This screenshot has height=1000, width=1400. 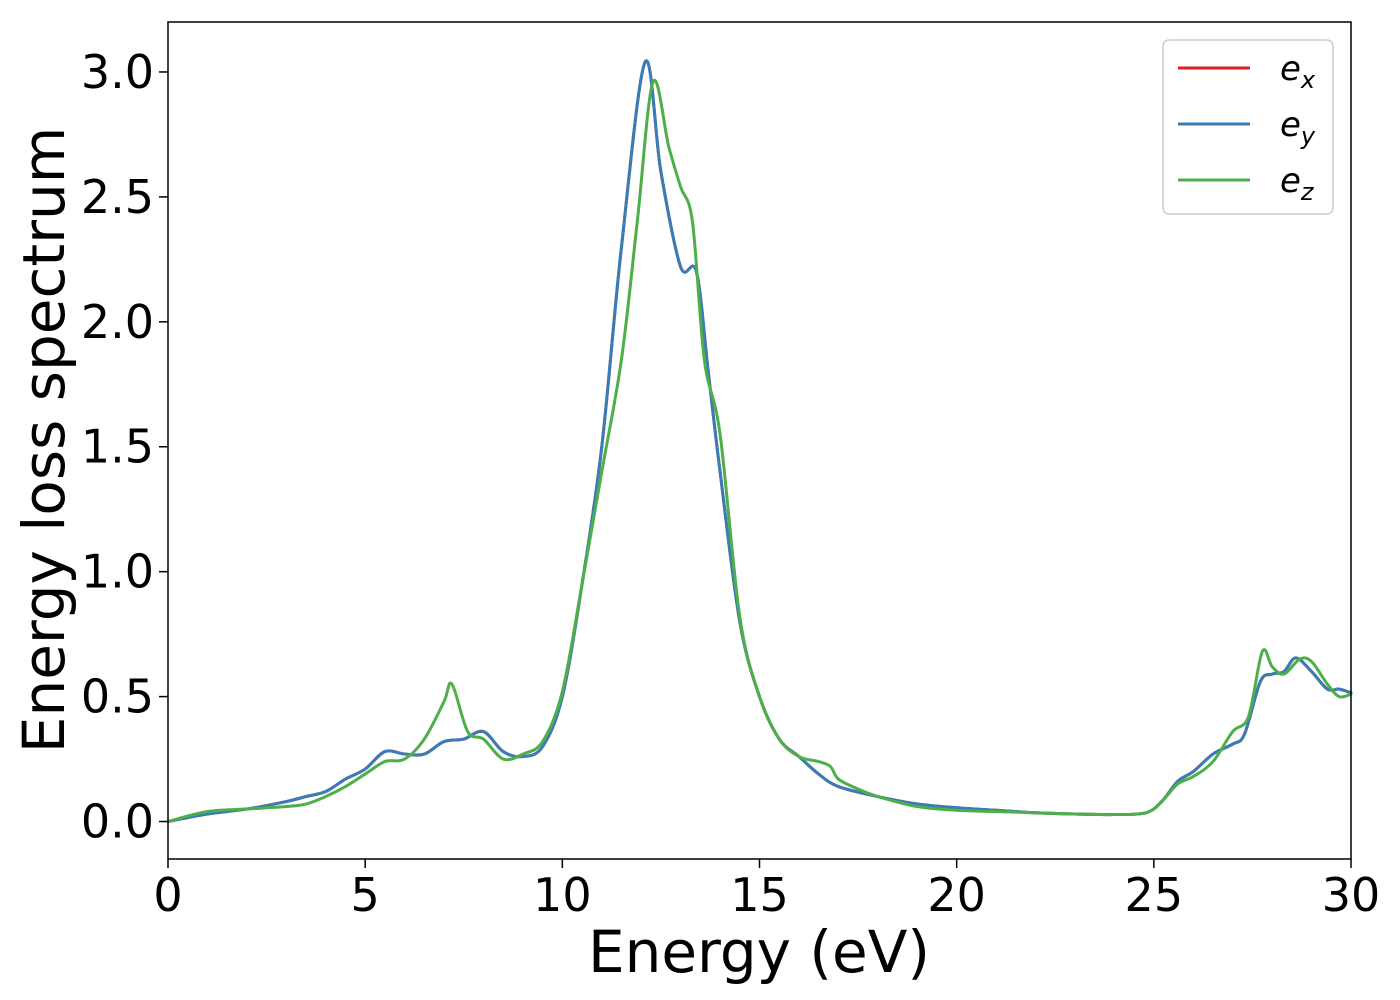 I want to click on legend-label-e-x: ex, so click(x=1298, y=71).